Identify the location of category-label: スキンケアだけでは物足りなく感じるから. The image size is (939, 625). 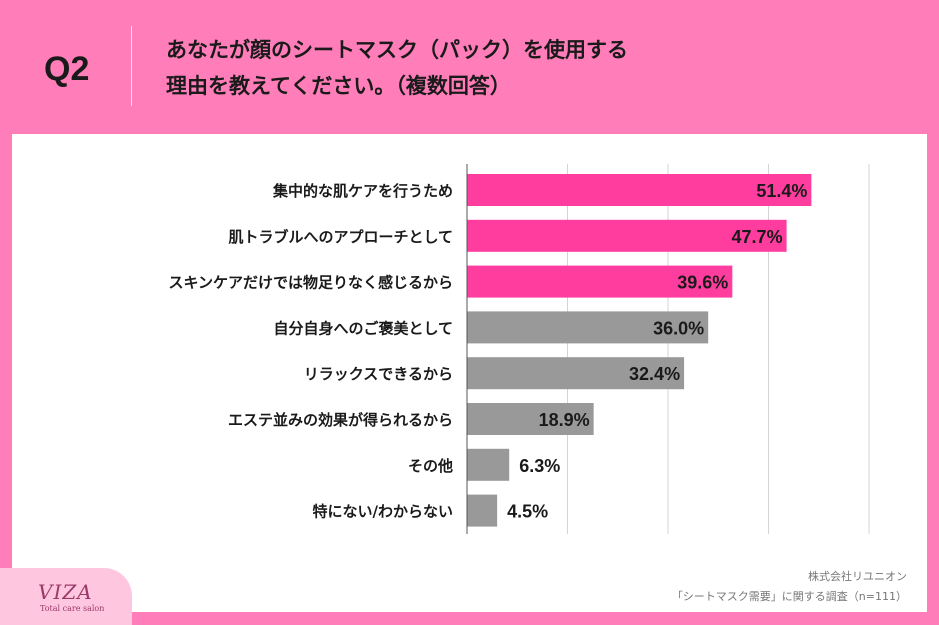
(310, 283).